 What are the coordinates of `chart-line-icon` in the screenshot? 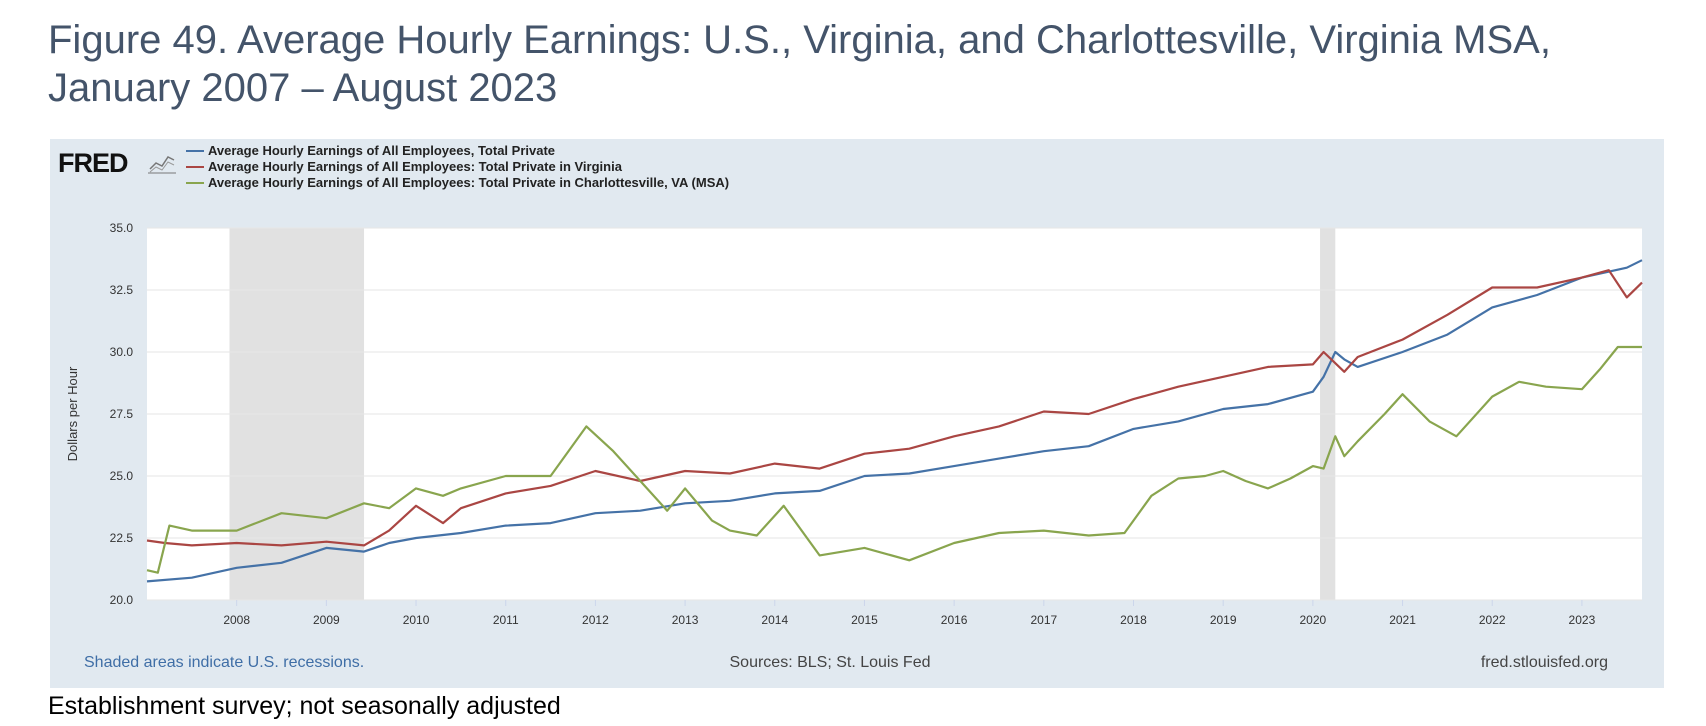 It's located at (162, 165).